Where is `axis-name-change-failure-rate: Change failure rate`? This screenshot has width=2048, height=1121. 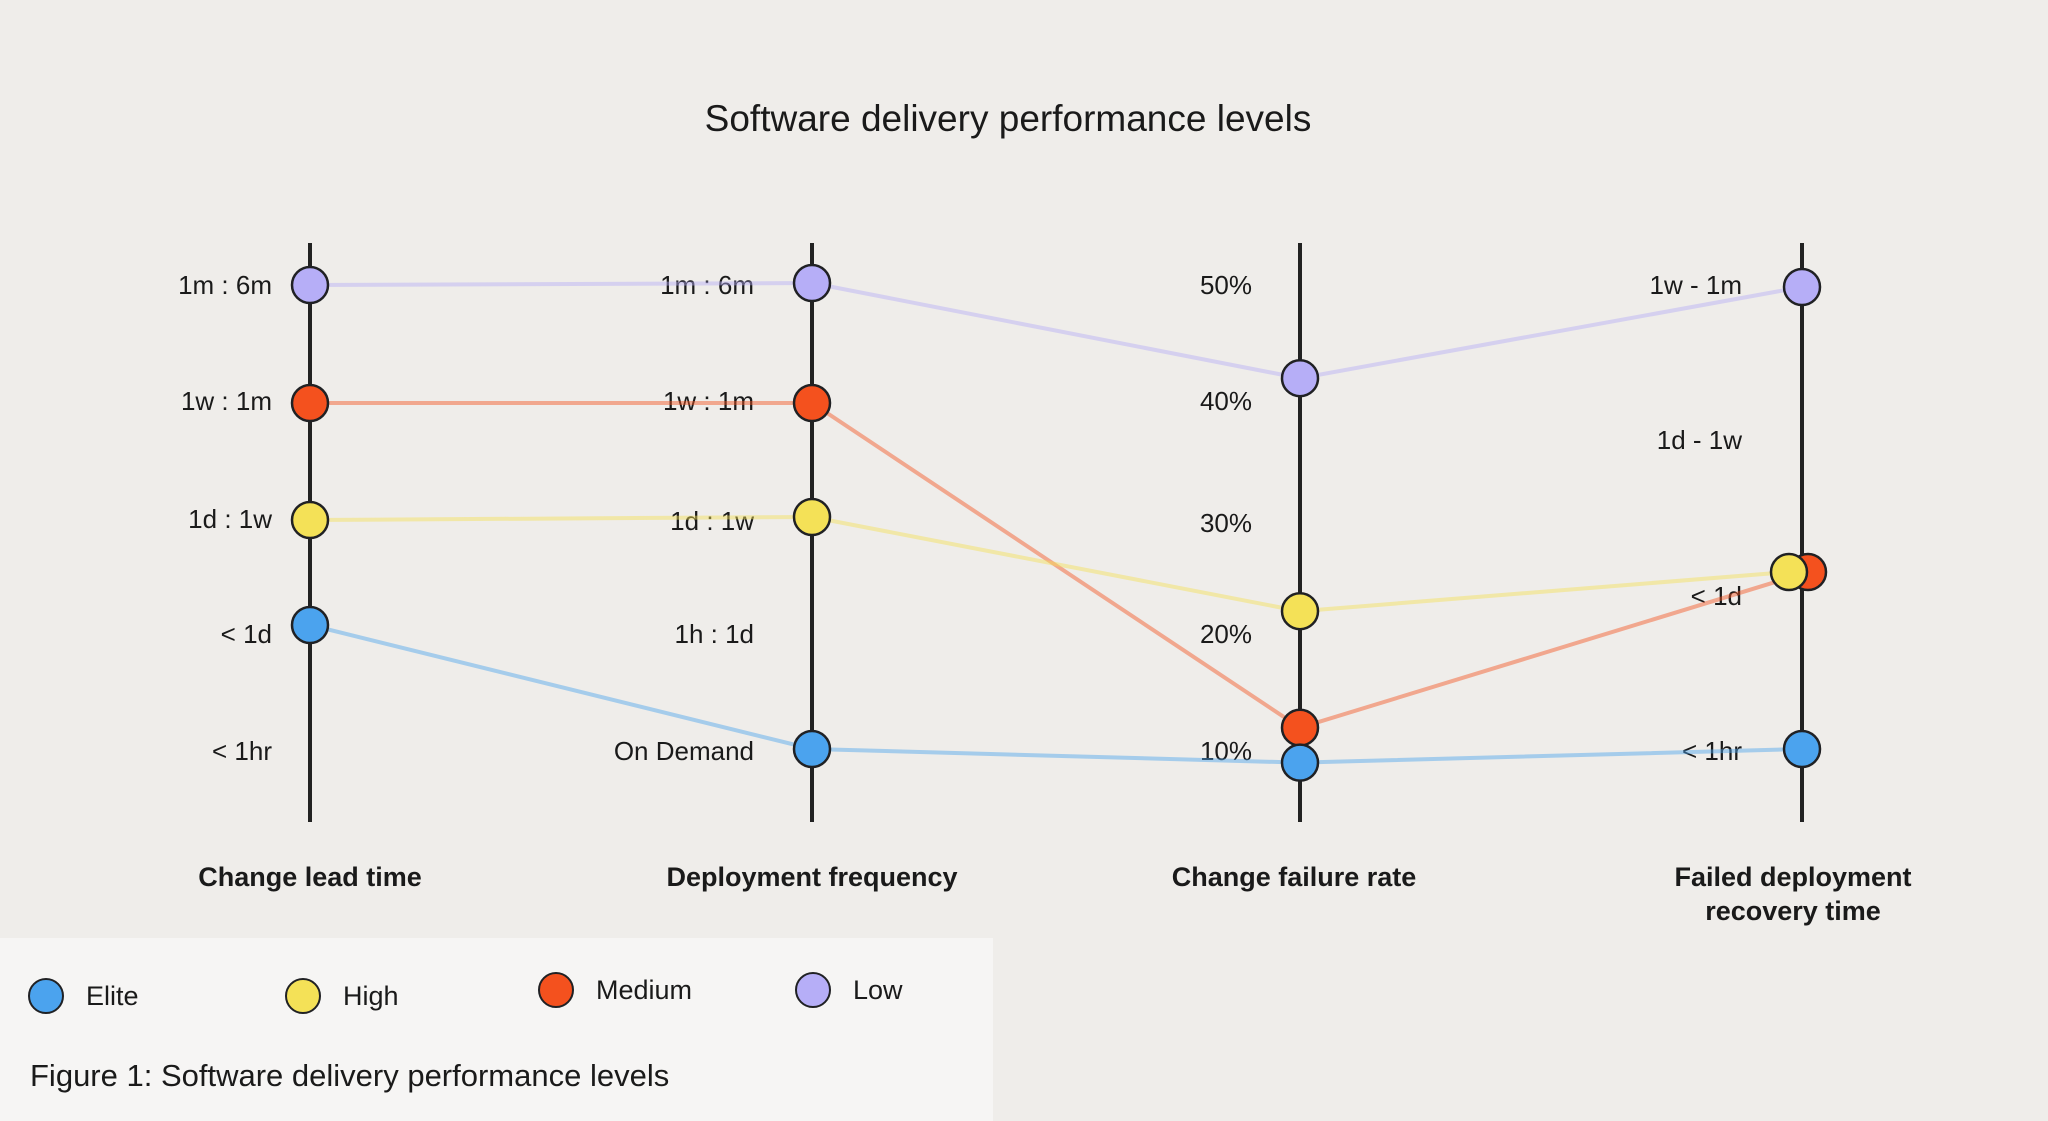
axis-name-change-failure-rate: Change failure rate is located at coordinates (1294, 877).